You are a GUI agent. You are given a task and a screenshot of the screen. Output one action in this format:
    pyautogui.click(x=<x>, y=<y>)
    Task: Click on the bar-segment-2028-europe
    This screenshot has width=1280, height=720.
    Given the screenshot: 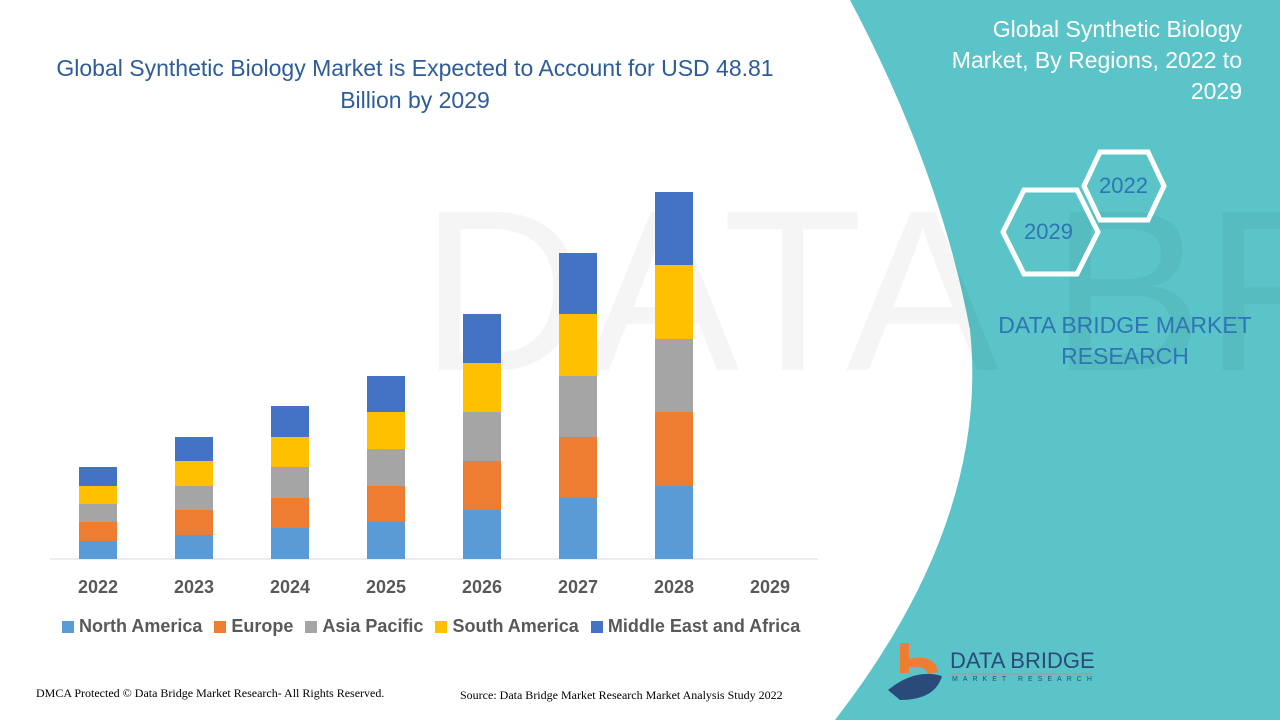 What is the action you would take?
    pyautogui.click(x=674, y=449)
    